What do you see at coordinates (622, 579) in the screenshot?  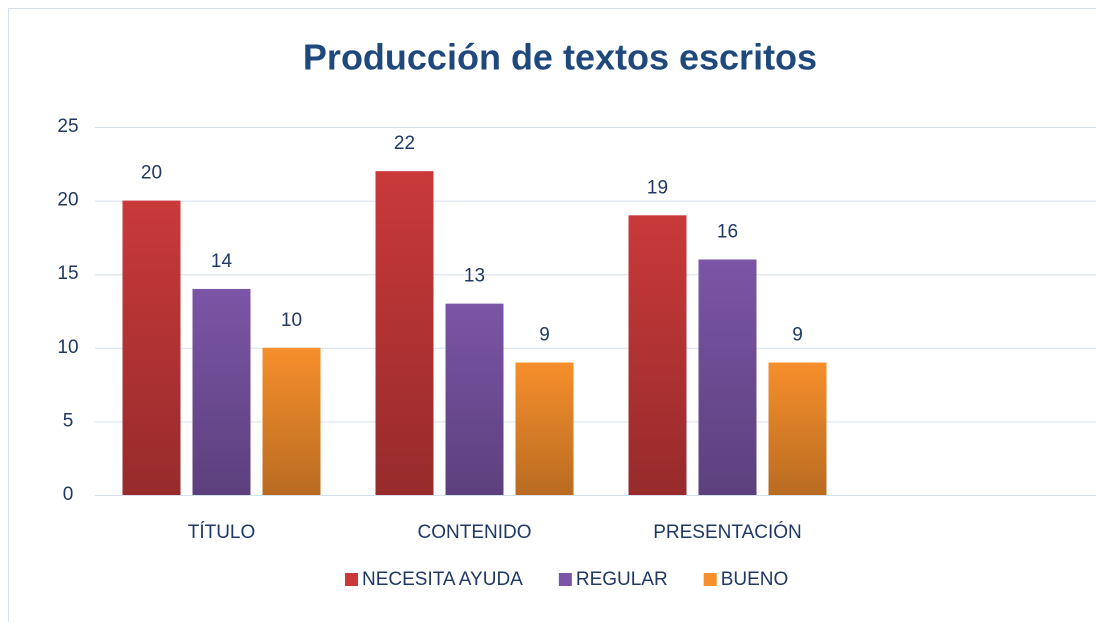 I see `legend-label: REGULAR` at bounding box center [622, 579].